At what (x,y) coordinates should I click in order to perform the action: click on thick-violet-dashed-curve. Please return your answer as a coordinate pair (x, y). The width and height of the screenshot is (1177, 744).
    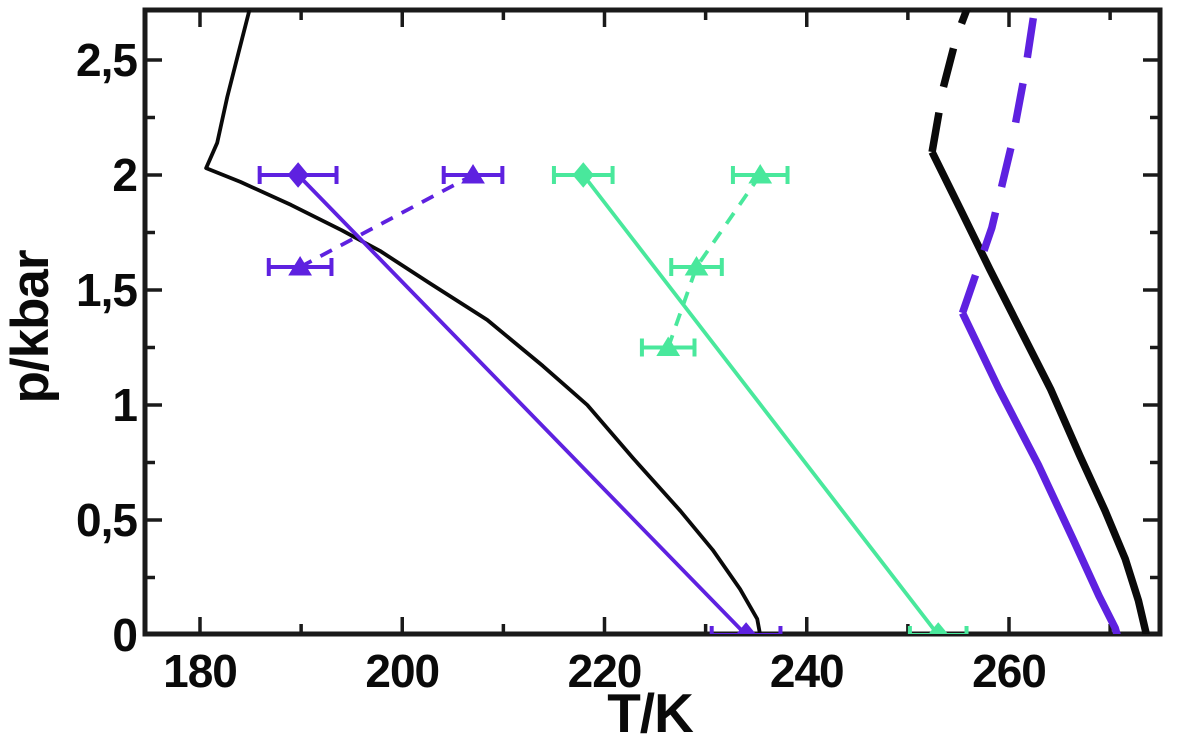
    Looking at the image, I should click on (998, 162).